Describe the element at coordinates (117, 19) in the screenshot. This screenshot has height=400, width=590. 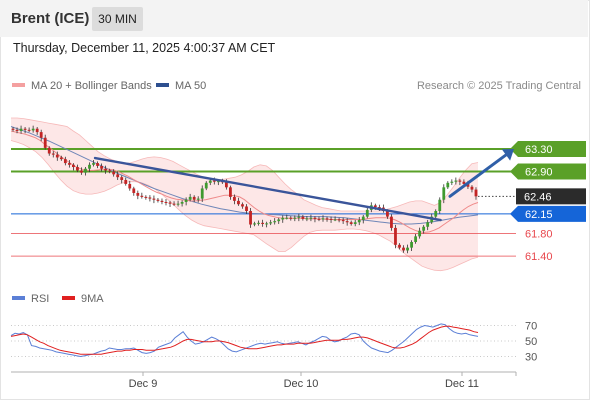
I see `interval-badge: 30 MIN` at that location.